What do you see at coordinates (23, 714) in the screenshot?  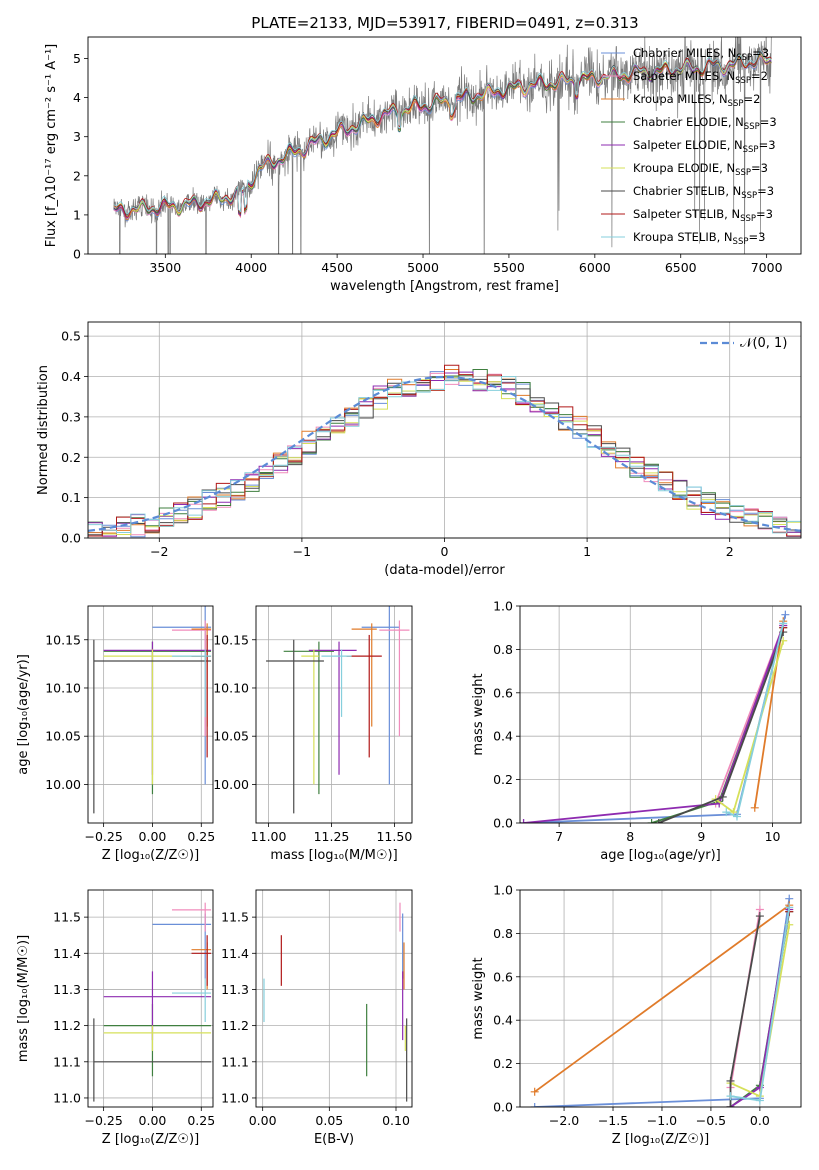 I see `y-axis-label: age [log₁₀(age/yr)]` at bounding box center [23, 714].